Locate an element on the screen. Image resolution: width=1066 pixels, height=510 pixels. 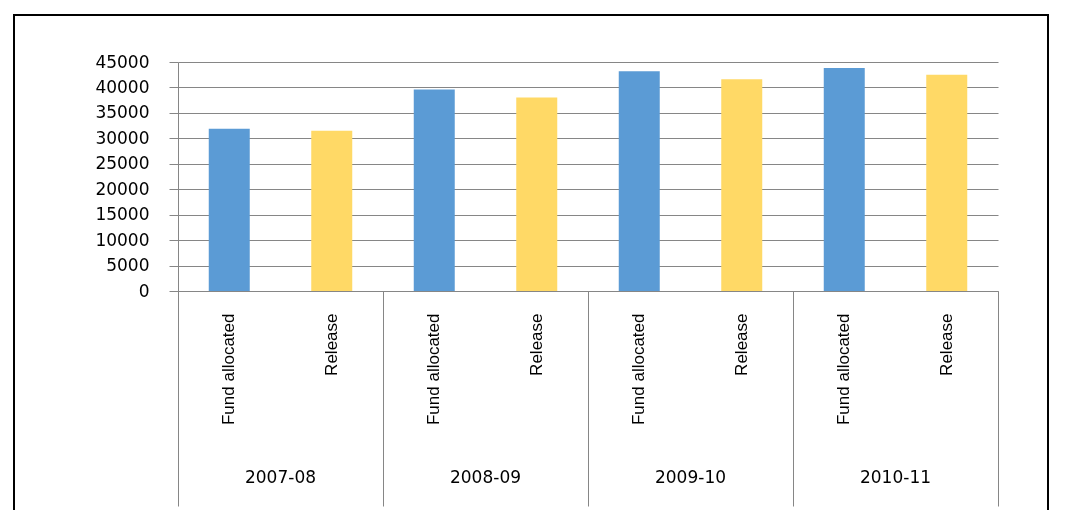
y-tick-label: 5000 is located at coordinates (128, 265).